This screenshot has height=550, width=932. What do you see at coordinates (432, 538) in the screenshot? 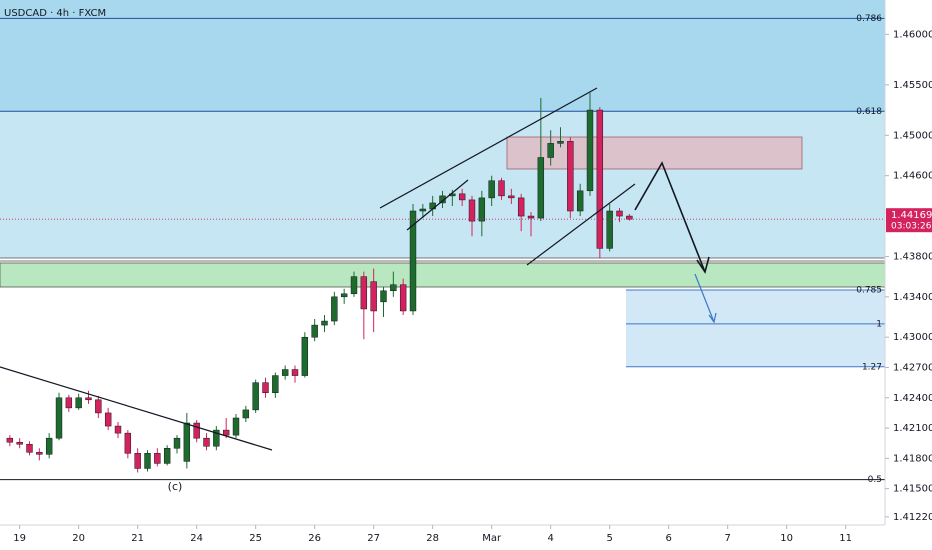
I see `x-tick-label: 28` at bounding box center [432, 538].